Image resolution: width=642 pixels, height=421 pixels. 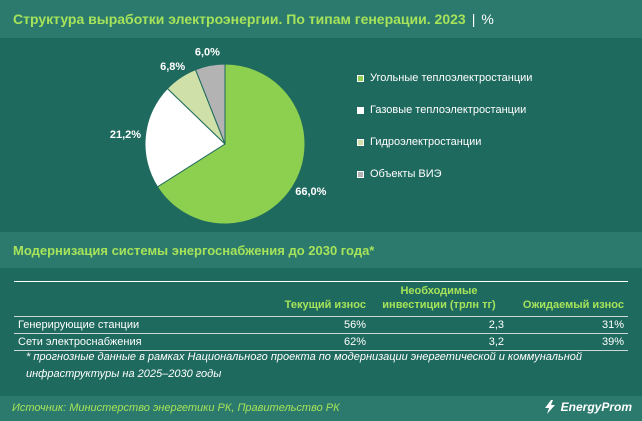 What do you see at coordinates (487, 19) in the screenshot?
I see `title-unit: %` at bounding box center [487, 19].